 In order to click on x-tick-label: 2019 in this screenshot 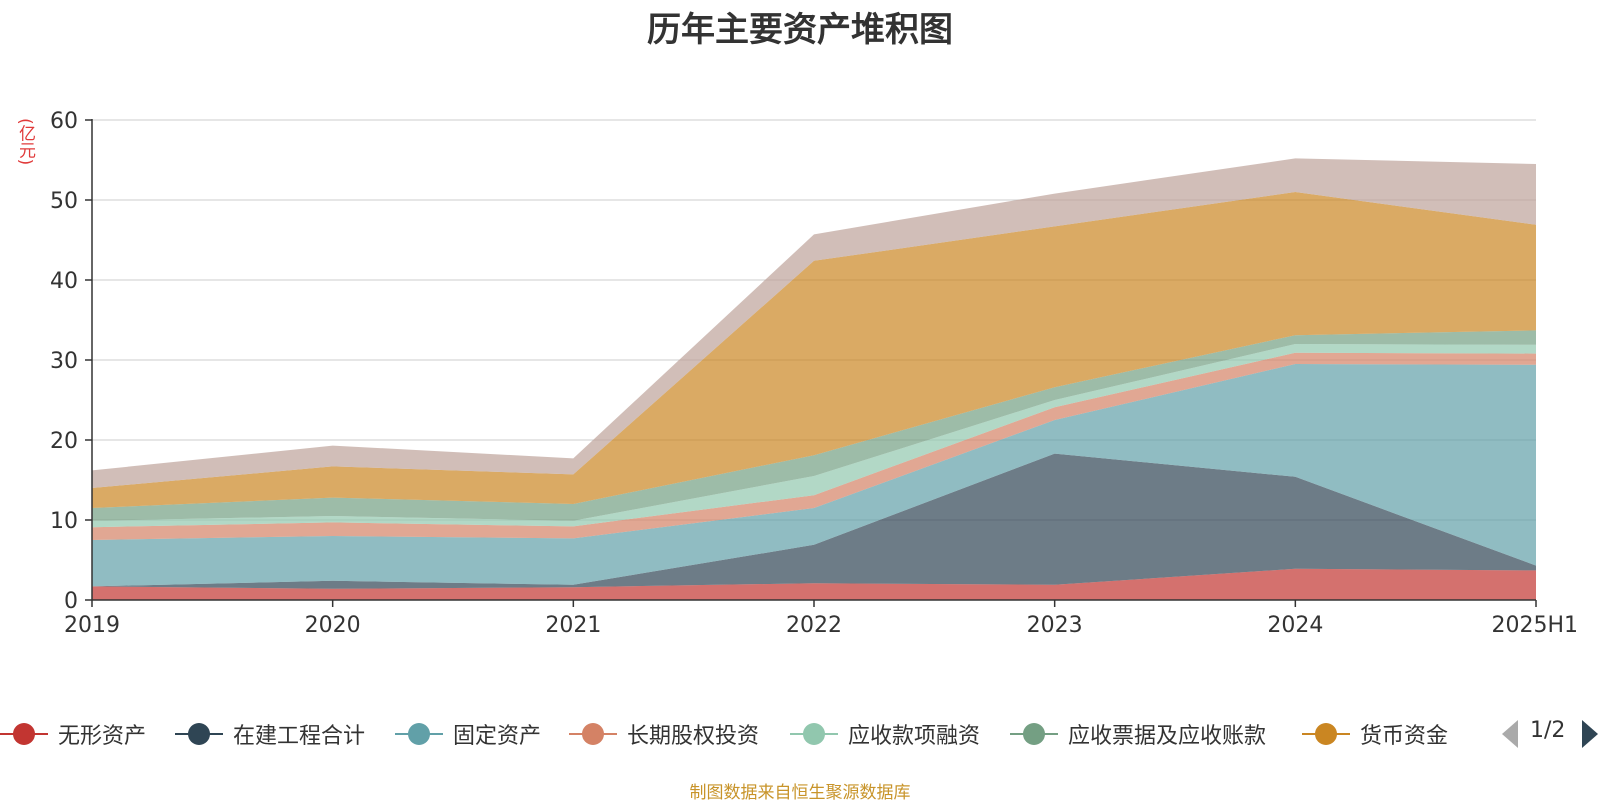, I will do `click(92, 625)`.